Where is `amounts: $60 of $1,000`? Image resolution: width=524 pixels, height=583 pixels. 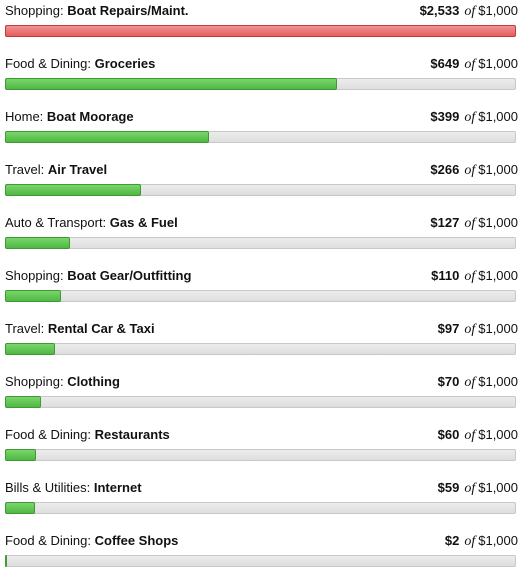 amounts: $60 of $1,000 is located at coordinates (478, 435).